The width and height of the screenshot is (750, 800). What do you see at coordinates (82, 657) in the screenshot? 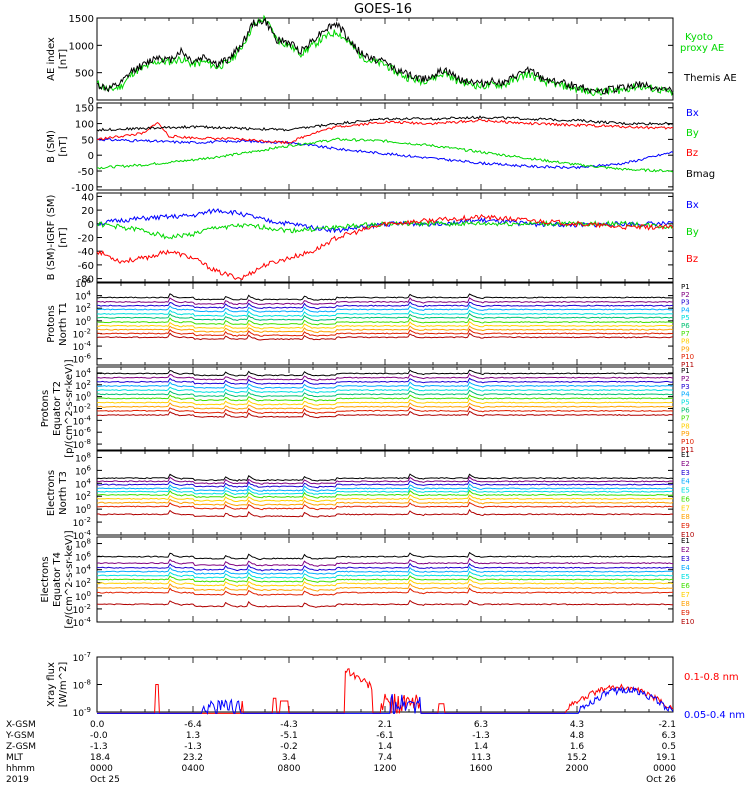
I see `y-tick-label: 10-7` at bounding box center [82, 657].